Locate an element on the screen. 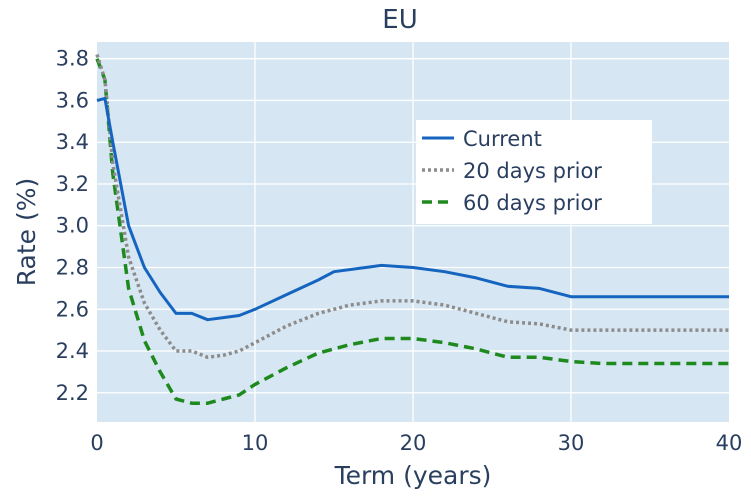  y-tick-label: 3.2 is located at coordinates (72, 184).